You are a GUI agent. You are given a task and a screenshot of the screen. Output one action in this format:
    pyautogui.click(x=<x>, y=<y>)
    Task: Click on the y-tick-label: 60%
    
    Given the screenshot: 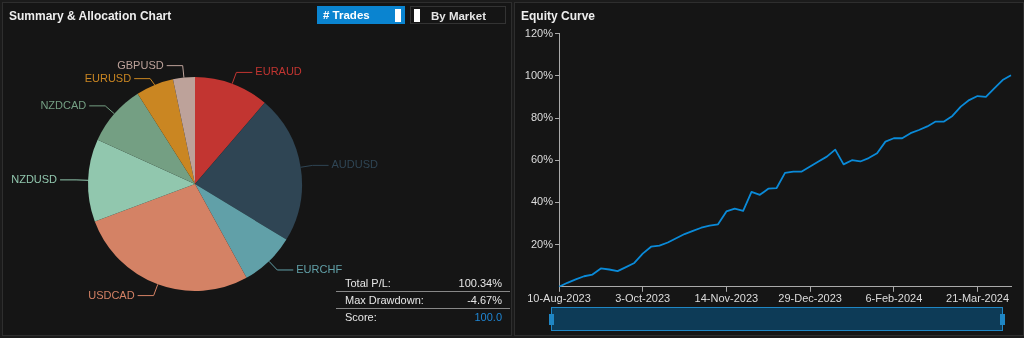 What is the action you would take?
    pyautogui.click(x=542, y=159)
    